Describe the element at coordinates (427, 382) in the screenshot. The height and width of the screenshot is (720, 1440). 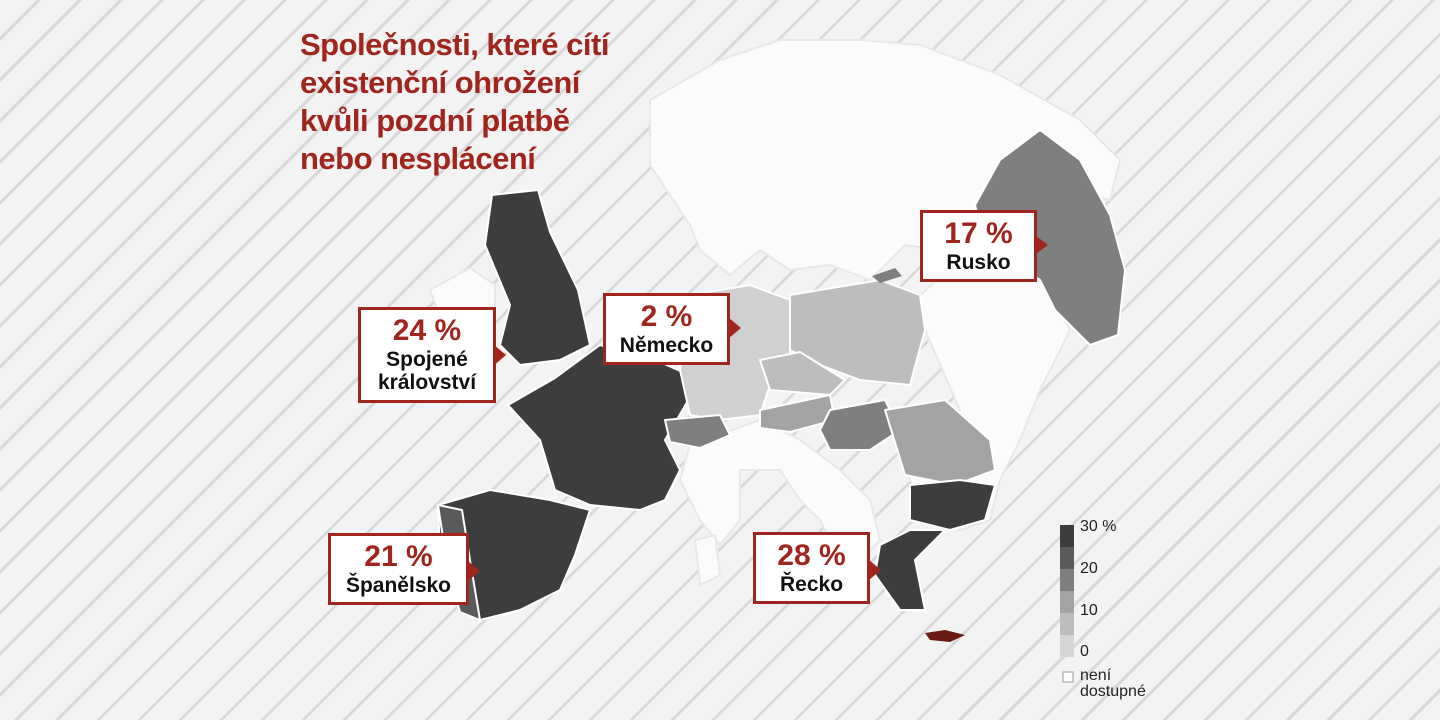
I see `uk-name-line-2: království` at that location.